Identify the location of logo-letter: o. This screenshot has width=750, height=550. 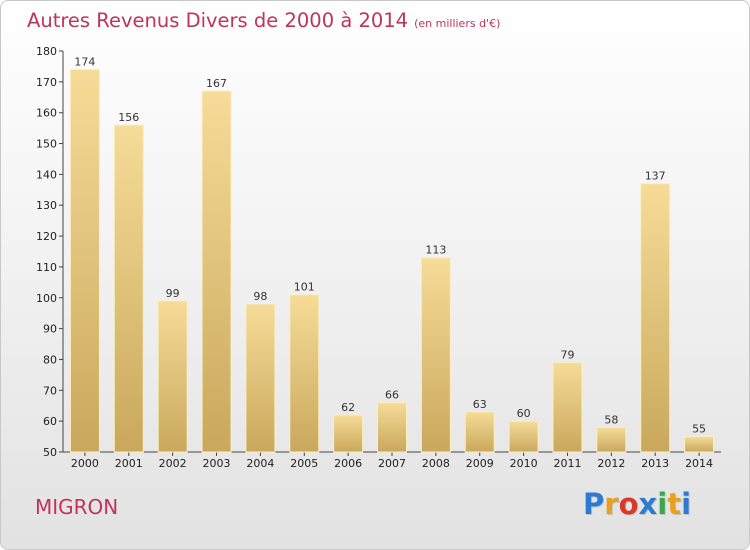
(628, 504).